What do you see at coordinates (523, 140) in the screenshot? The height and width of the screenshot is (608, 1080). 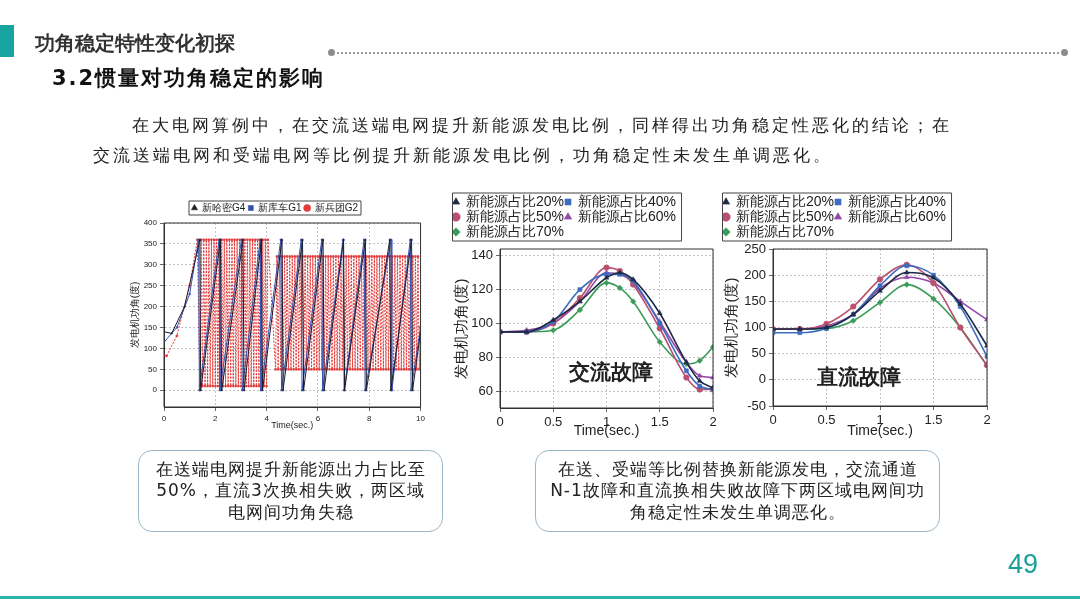 I see `text: 在大电网算例中，在交流送端电网提升新能源发电比例，同样得出功角稳定性恶化的结论；在交流送端电网和受端电网等比例提升新能源发电比例，功角稳定性未发生单调恶化。` at bounding box center [523, 140].